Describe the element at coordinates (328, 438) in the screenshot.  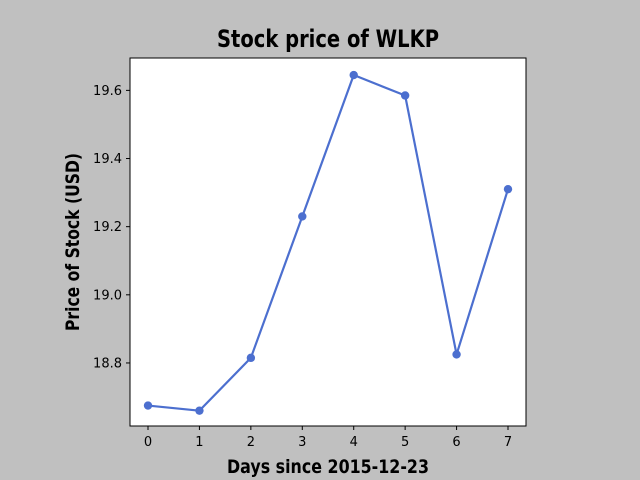
I see `x-axis-ticks: 0 1 2 3 4 5 6 7` at that location.